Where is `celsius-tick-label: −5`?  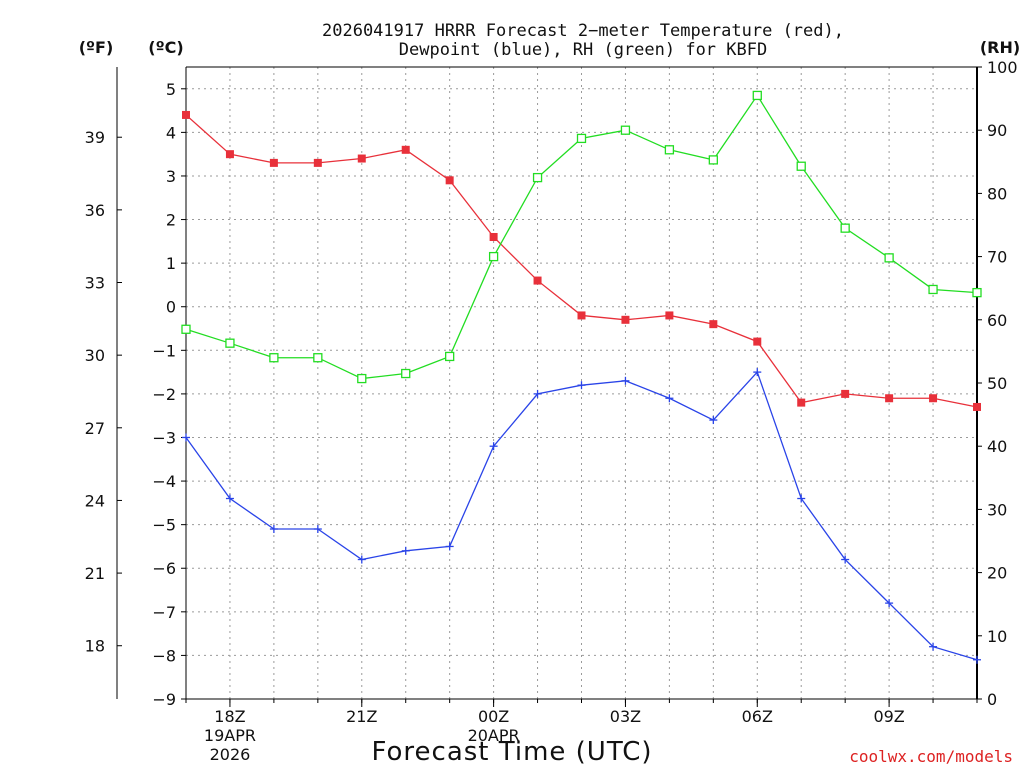 celsius-tick-label: −5 is located at coordinates (164, 525).